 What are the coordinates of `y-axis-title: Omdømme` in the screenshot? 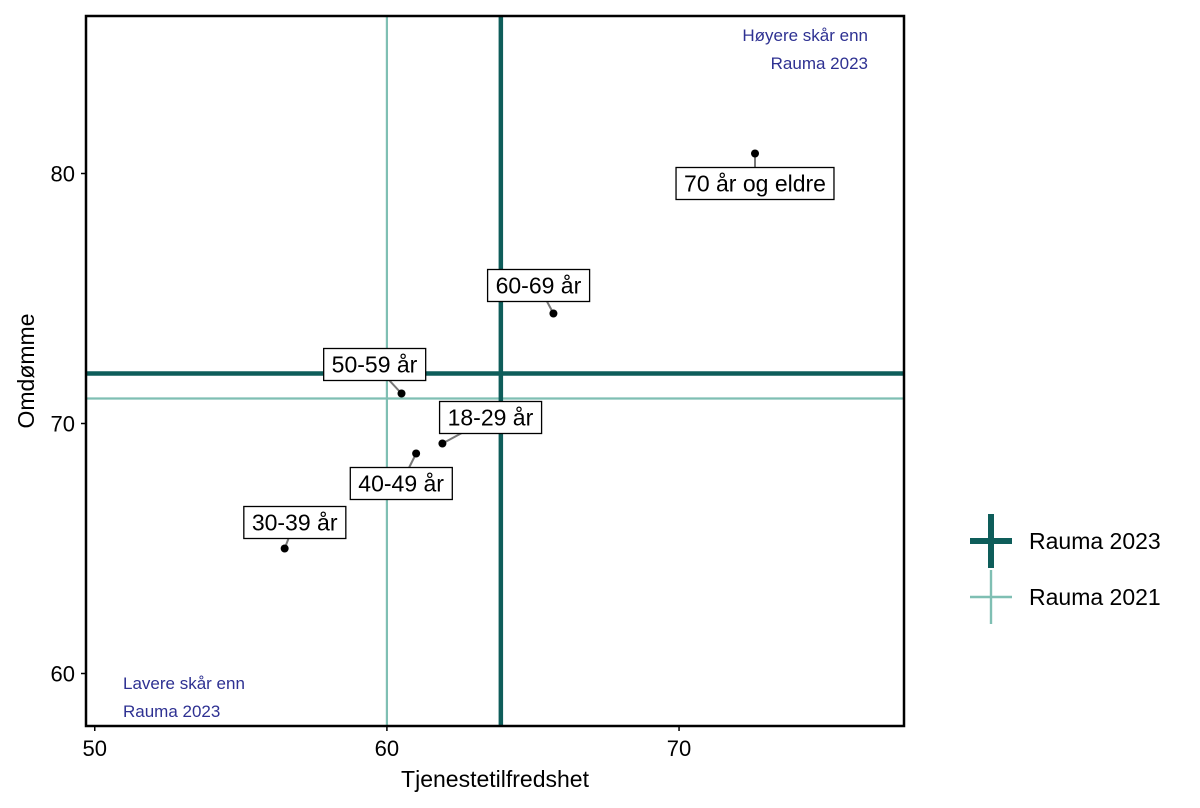 It's located at (26, 371).